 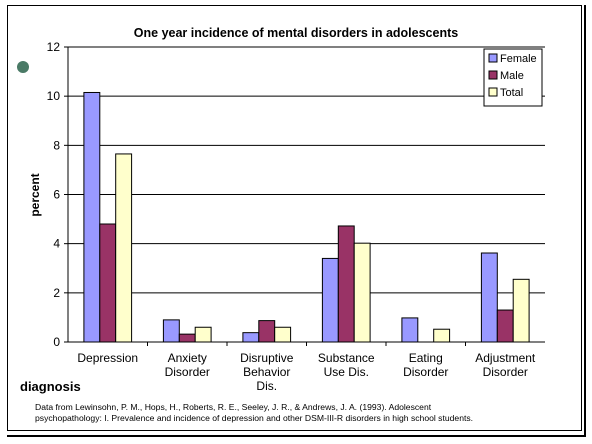 I want to click on legend-swatch-total, so click(x=493, y=92).